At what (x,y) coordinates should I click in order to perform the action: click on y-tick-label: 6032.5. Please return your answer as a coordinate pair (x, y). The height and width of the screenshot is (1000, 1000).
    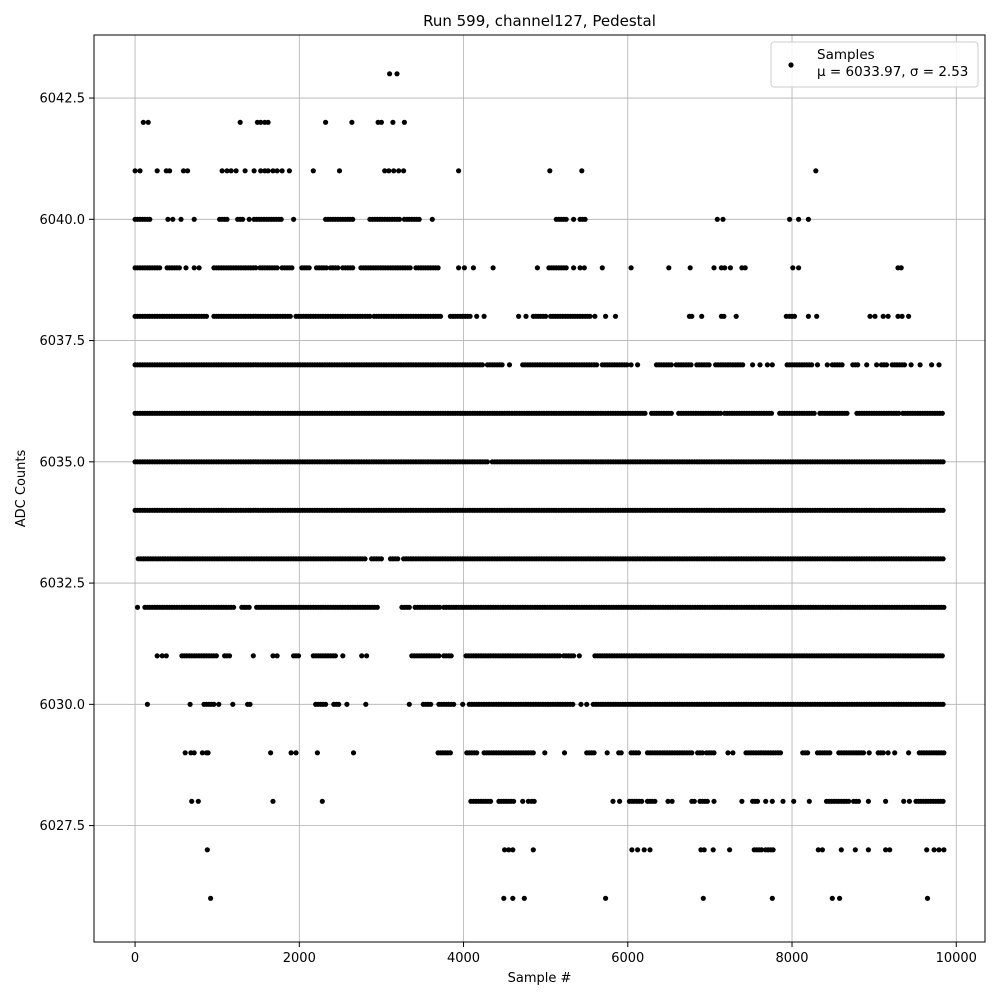
    Looking at the image, I should click on (63, 584).